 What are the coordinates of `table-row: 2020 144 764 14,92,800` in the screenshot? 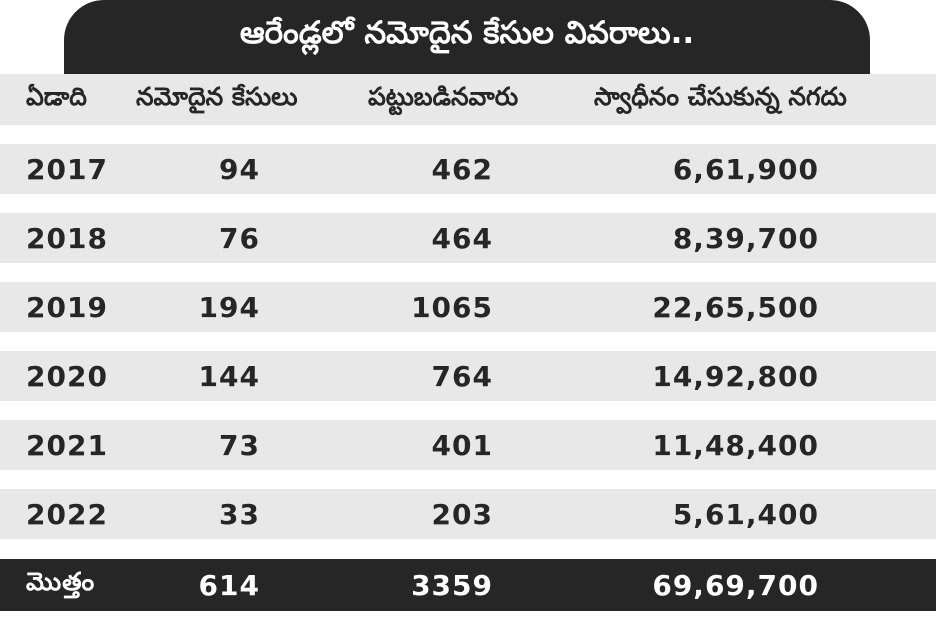 It's located at (468, 376).